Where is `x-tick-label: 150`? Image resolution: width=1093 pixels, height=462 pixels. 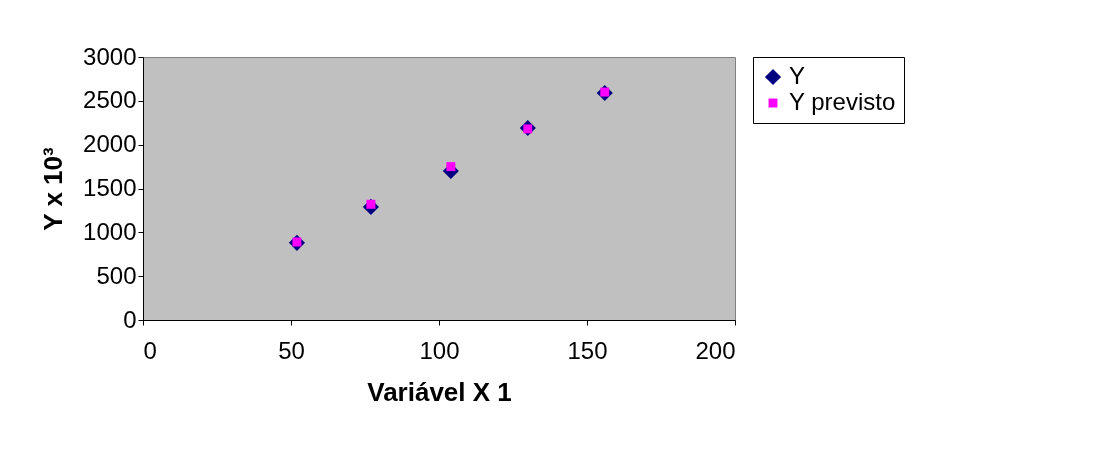
x-tick-label: 150 is located at coordinates (587, 350).